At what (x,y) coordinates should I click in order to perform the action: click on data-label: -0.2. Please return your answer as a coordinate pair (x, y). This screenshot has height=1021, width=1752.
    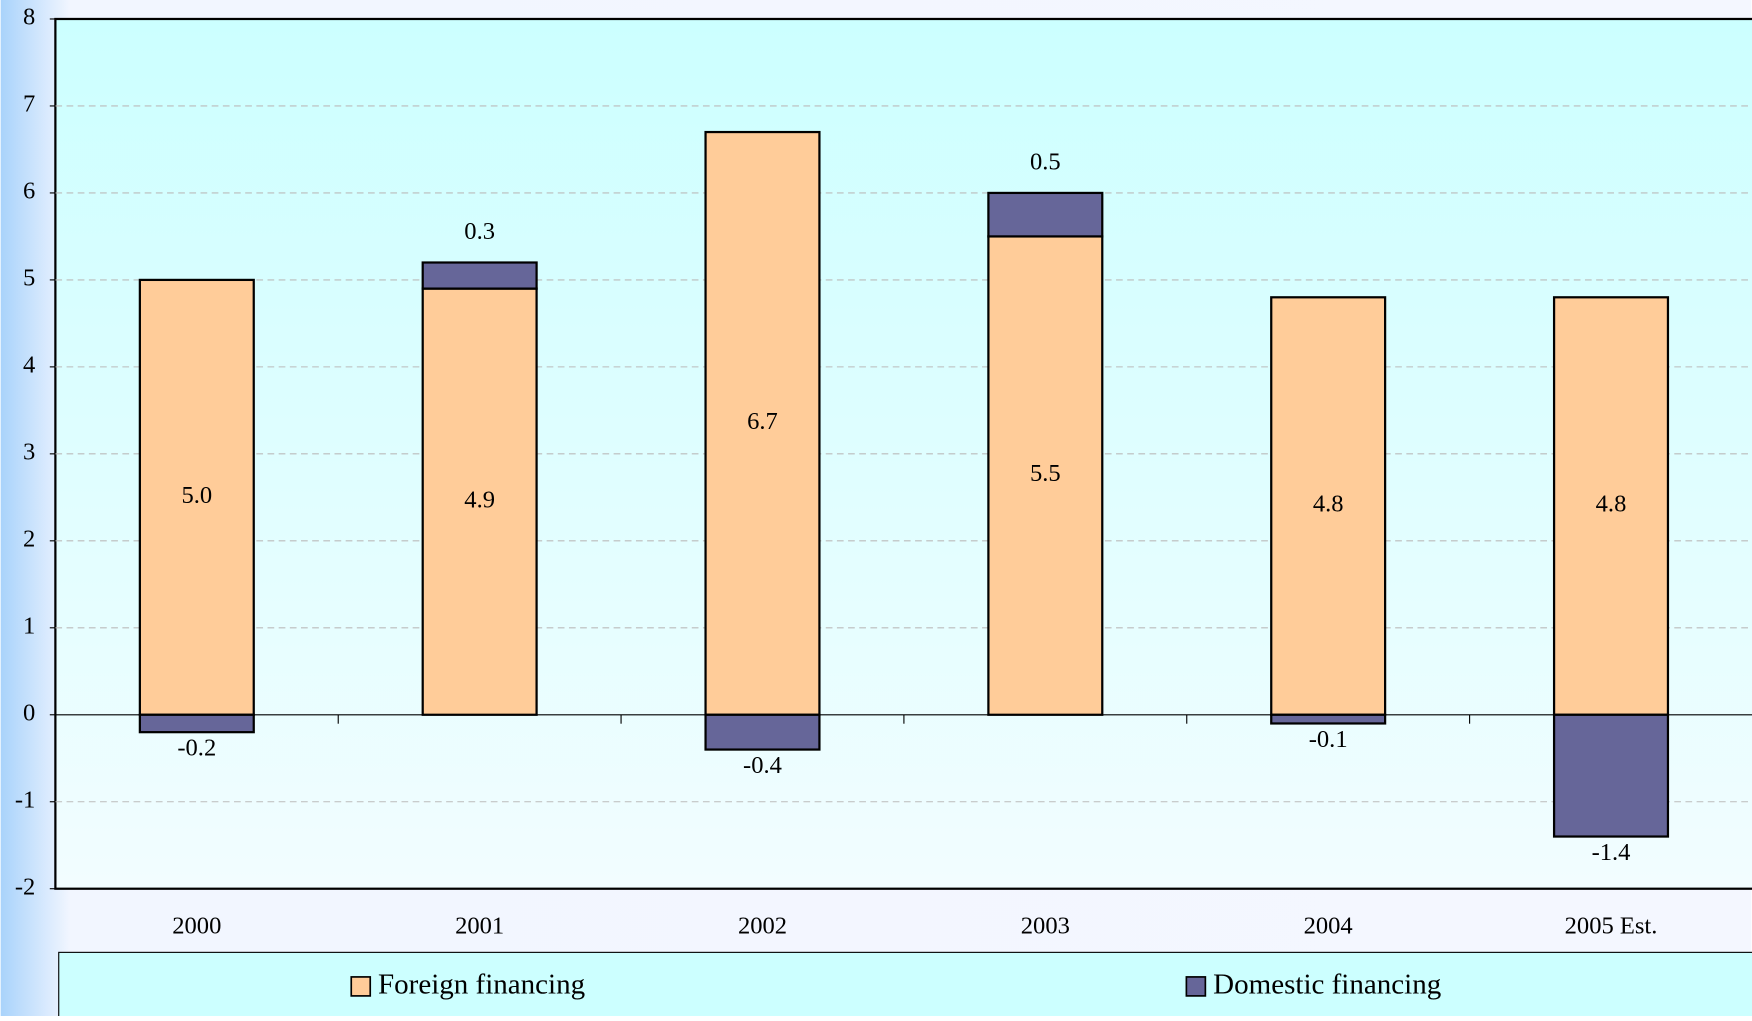
    Looking at the image, I should click on (196, 748).